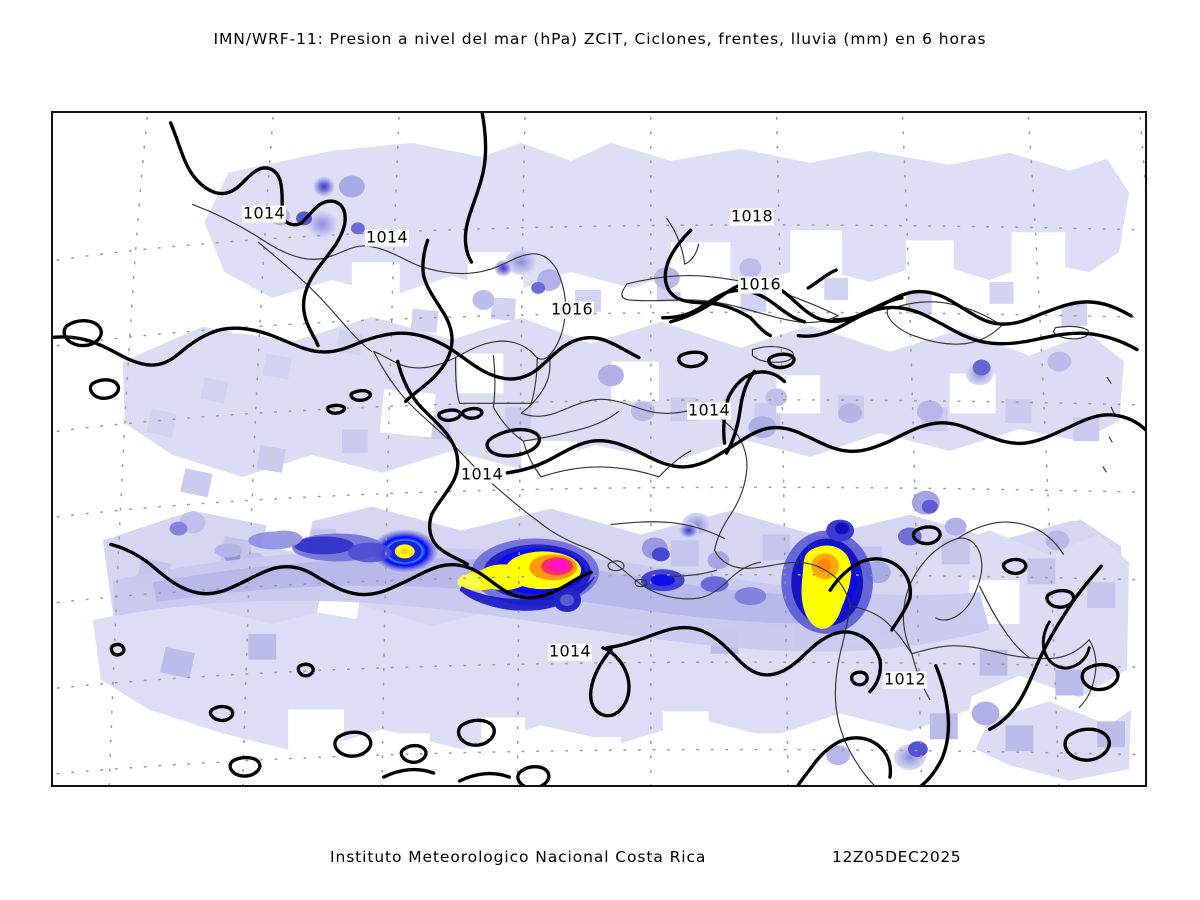 The image size is (1200, 900). What do you see at coordinates (897, 857) in the screenshot?
I see `footer-valid-time: 12Z05DEC2025` at bounding box center [897, 857].